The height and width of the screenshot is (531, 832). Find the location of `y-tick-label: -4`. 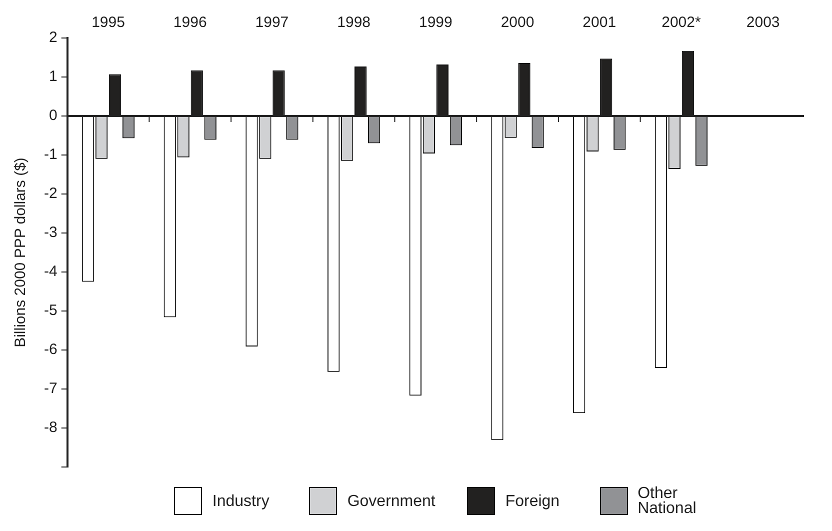

y-tick-label: -4 is located at coordinates (51, 271).